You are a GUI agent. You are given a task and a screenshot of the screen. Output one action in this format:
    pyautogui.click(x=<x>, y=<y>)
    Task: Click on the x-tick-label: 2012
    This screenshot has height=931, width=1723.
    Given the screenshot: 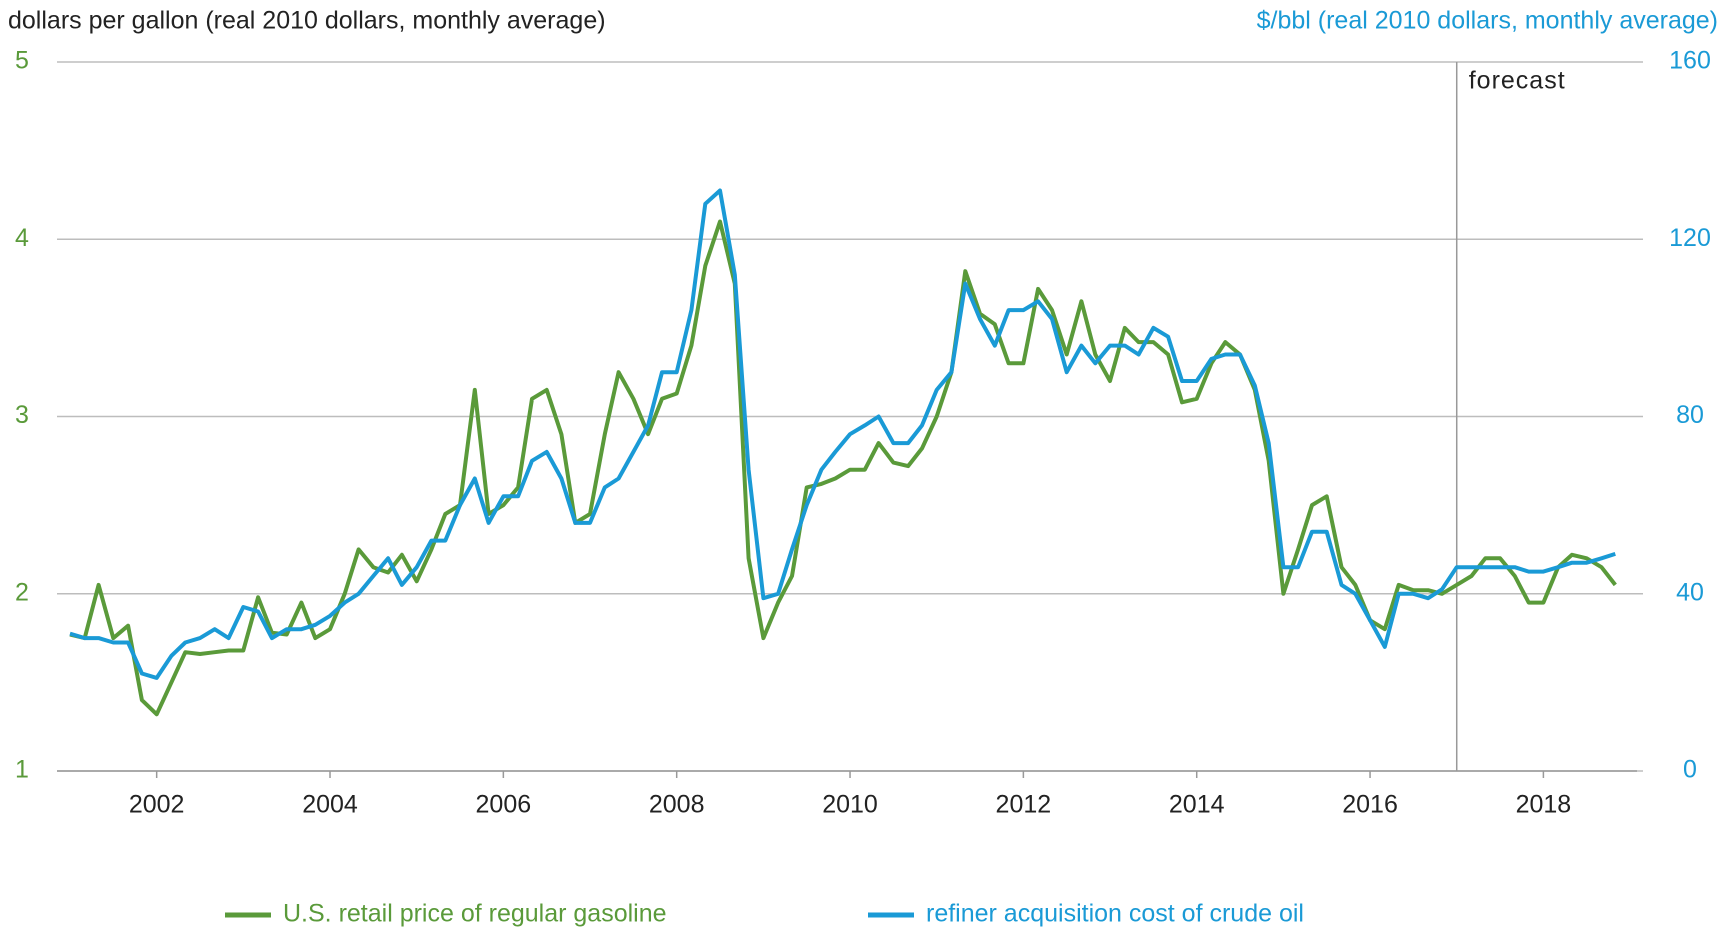 What is the action you would take?
    pyautogui.click(x=1024, y=805)
    